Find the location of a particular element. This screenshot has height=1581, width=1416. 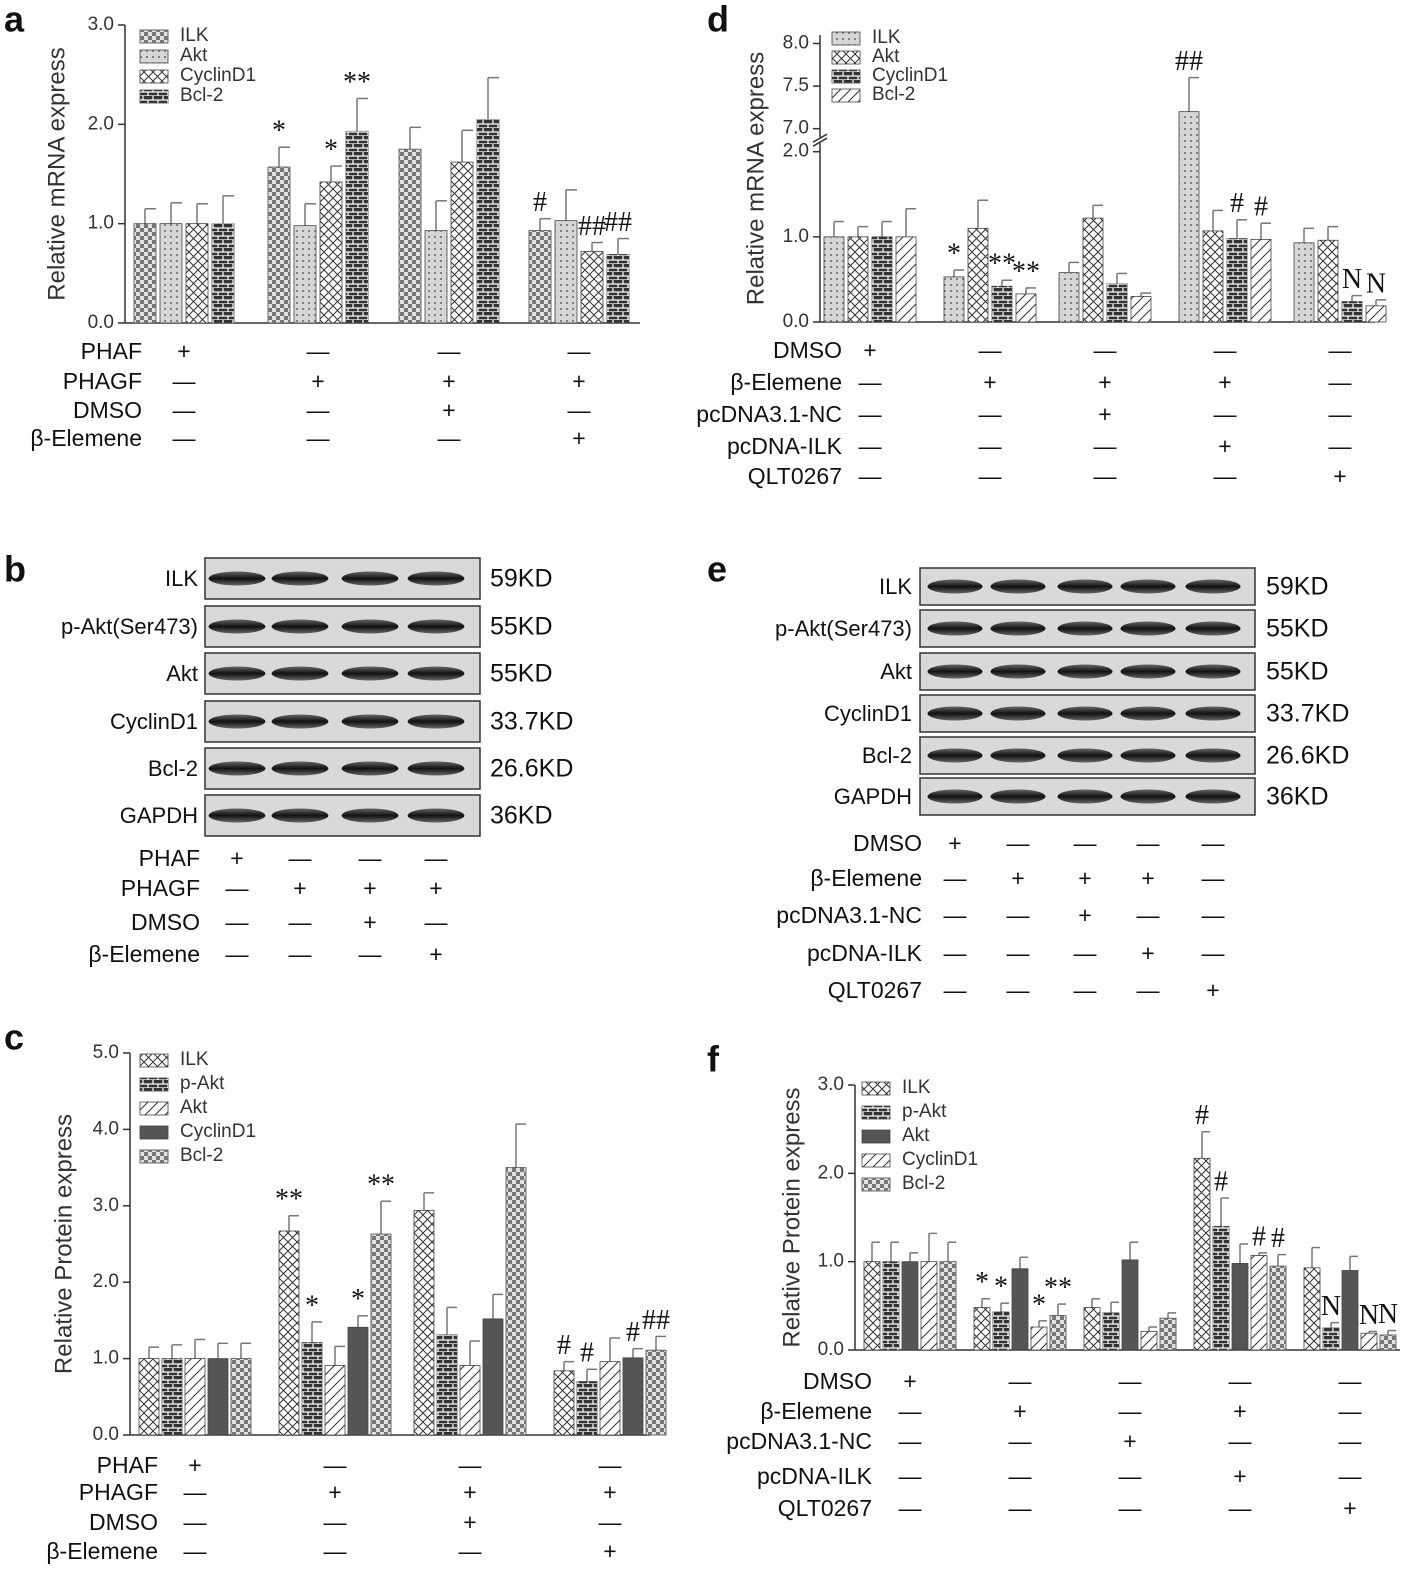

y-tick-label: 1.0 is located at coordinates (831, 1261).